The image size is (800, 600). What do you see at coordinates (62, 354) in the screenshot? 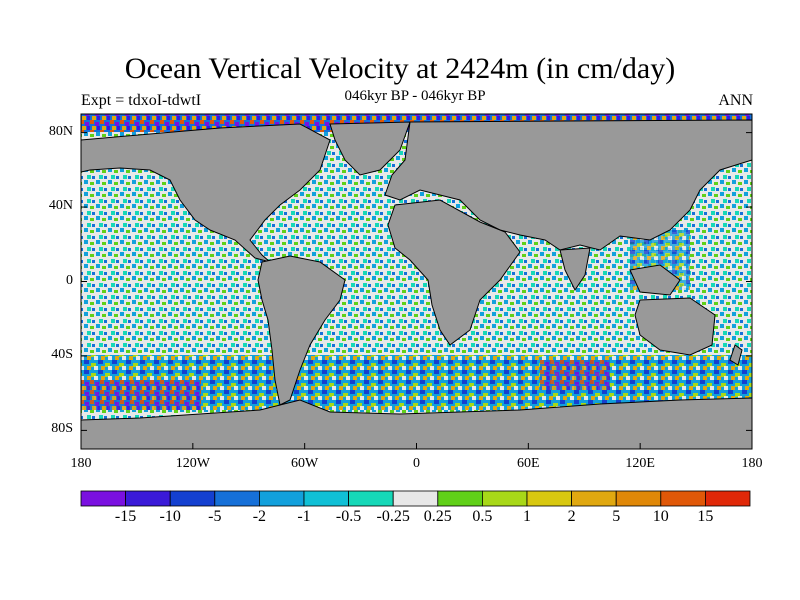
I see `lat-label: 40S` at bounding box center [62, 354].